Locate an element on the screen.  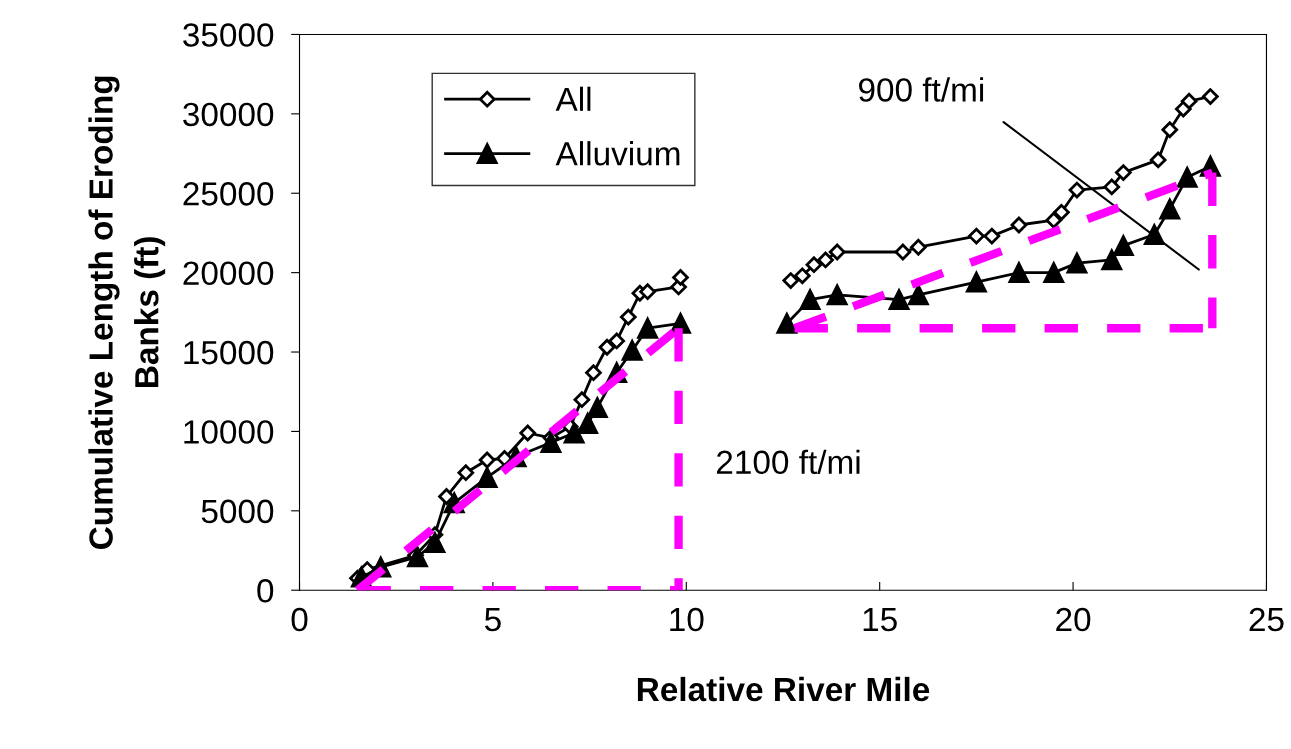
x-tick-label: 5 is located at coordinates (492, 620).